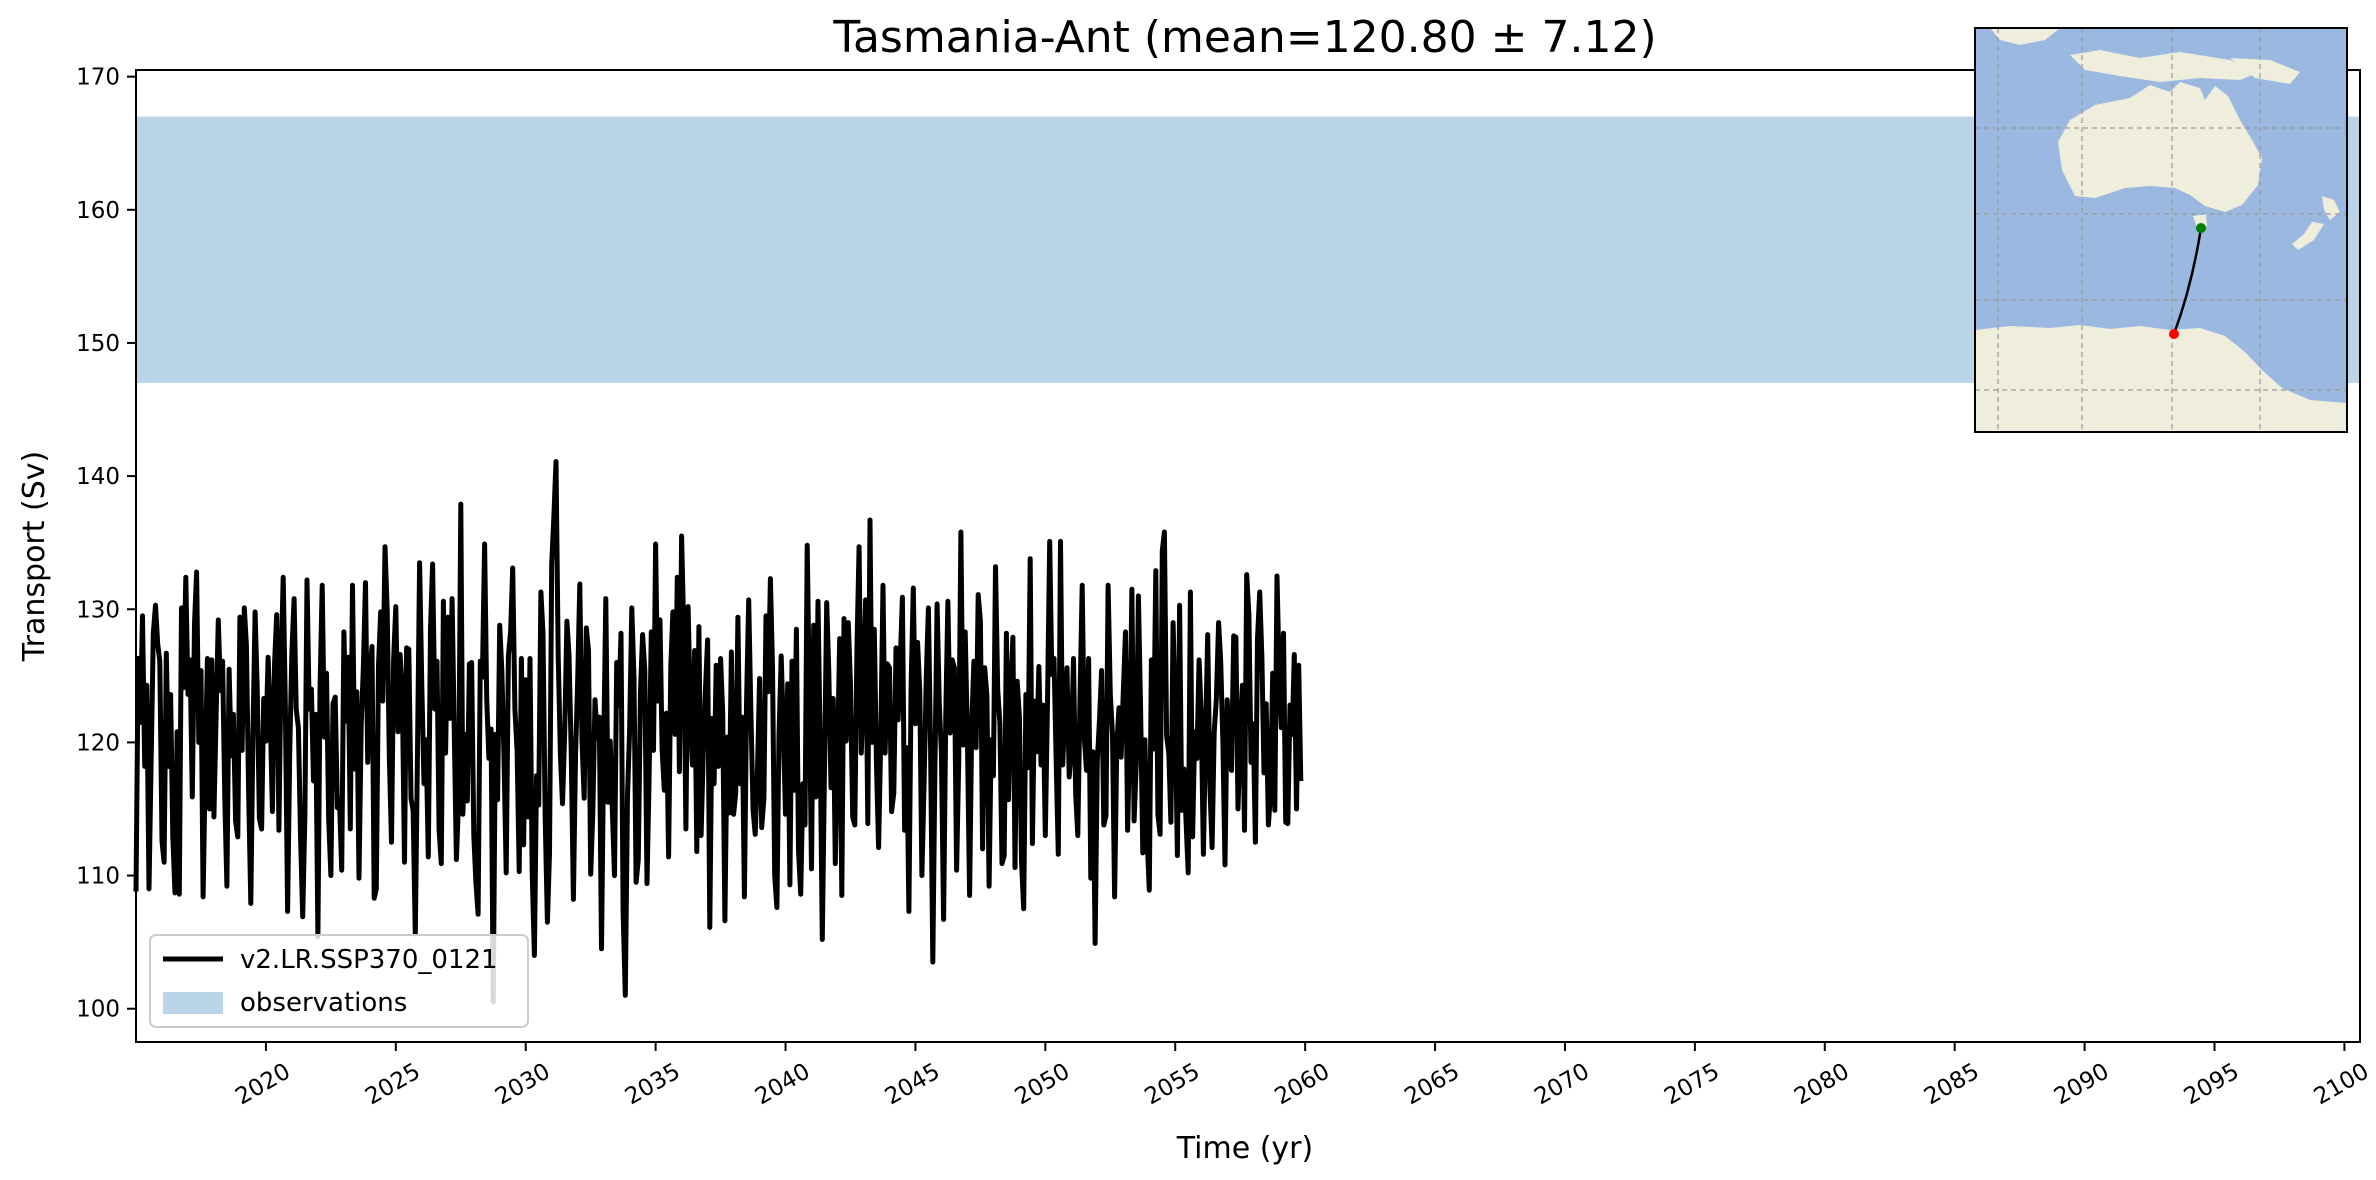  What do you see at coordinates (2161, 378) in the screenshot?
I see `map-land-antarctica` at bounding box center [2161, 378].